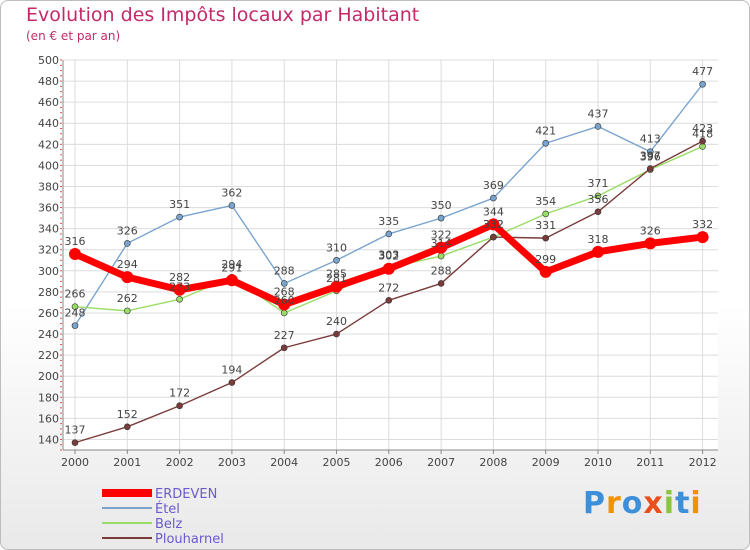 The height and width of the screenshot is (550, 750). Describe the element at coordinates (389, 462) in the screenshot. I see `x-tick-label: 2006` at that location.